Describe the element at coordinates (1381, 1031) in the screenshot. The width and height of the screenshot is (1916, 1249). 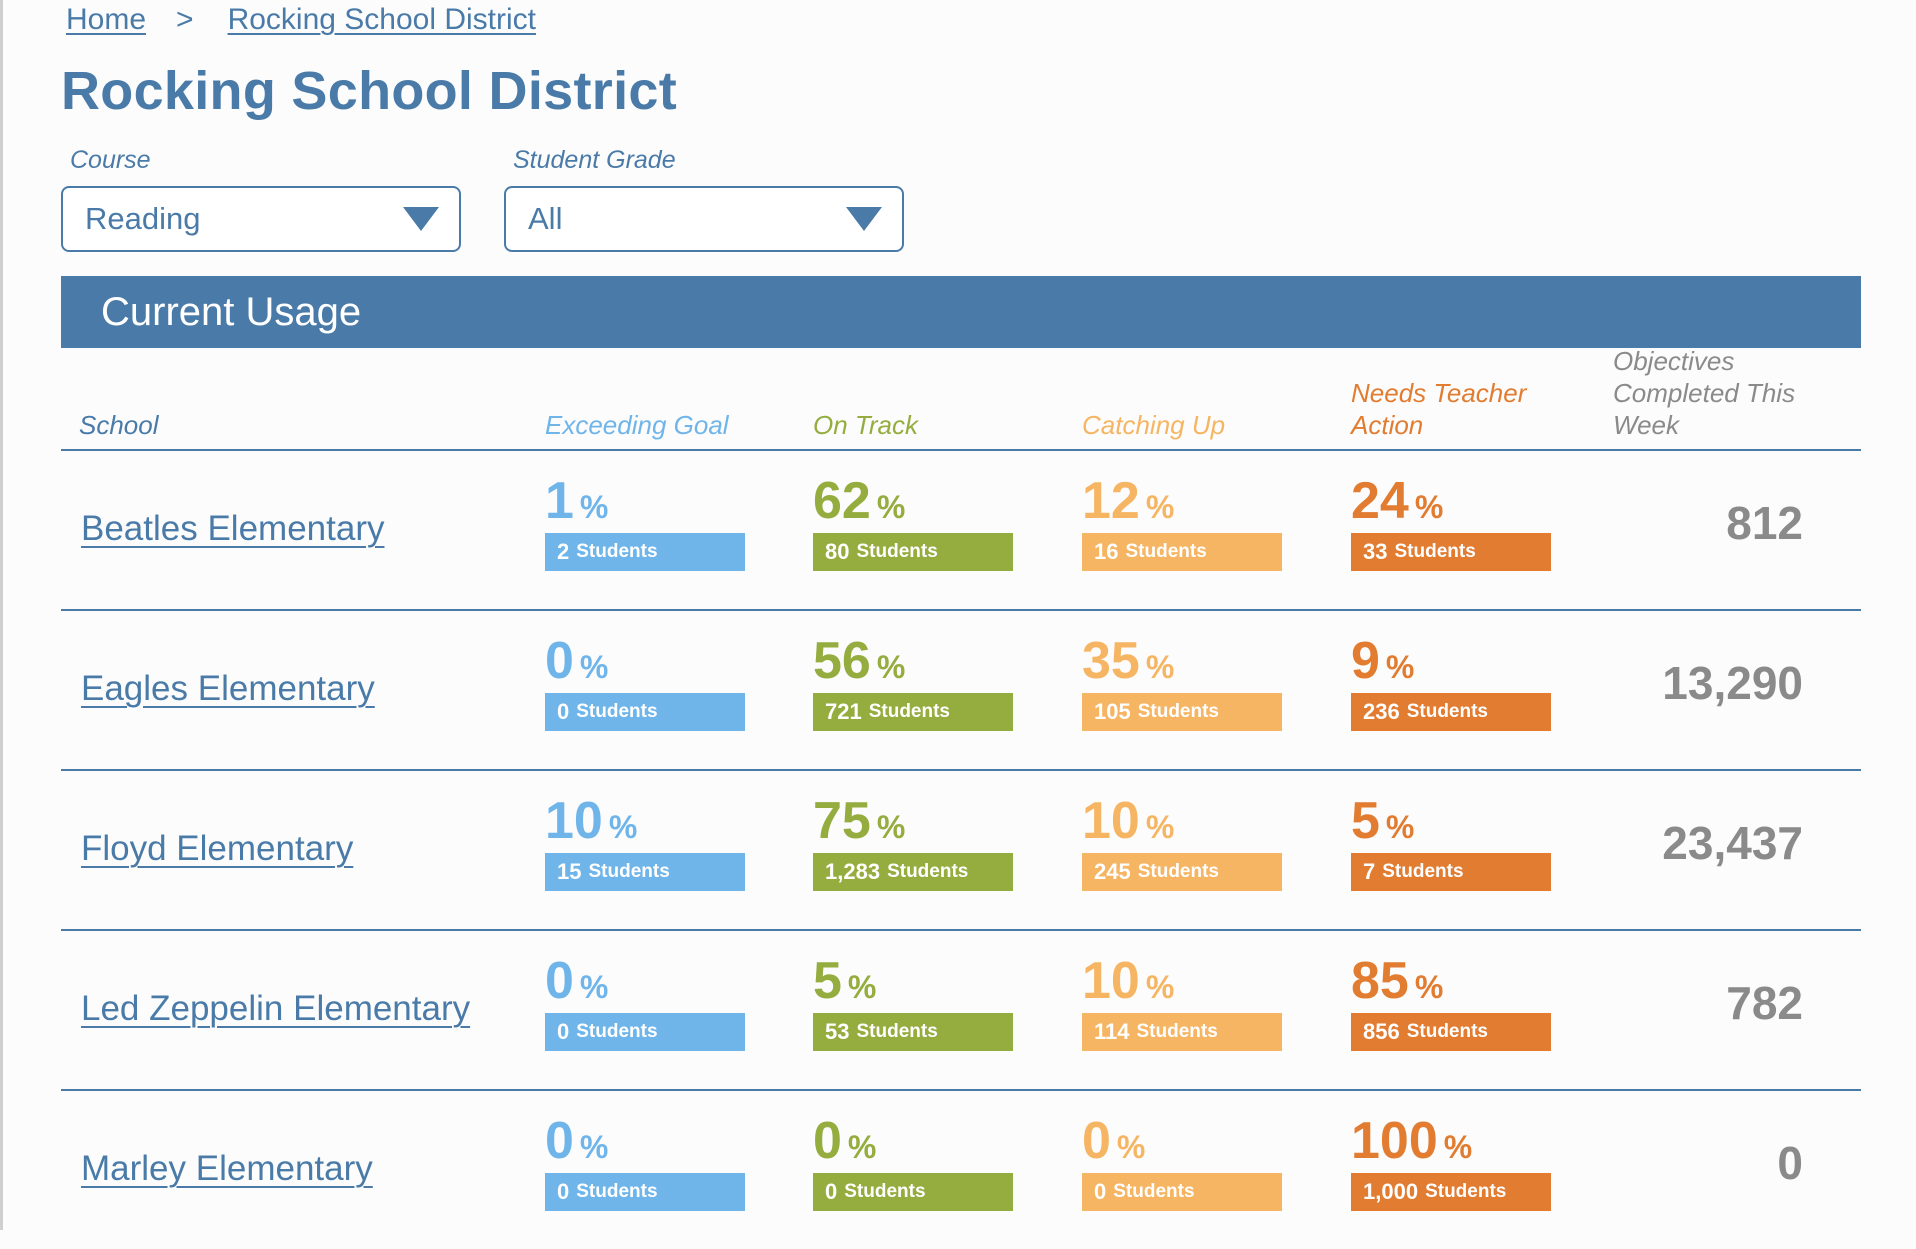
I see `students-count: 856` at that location.